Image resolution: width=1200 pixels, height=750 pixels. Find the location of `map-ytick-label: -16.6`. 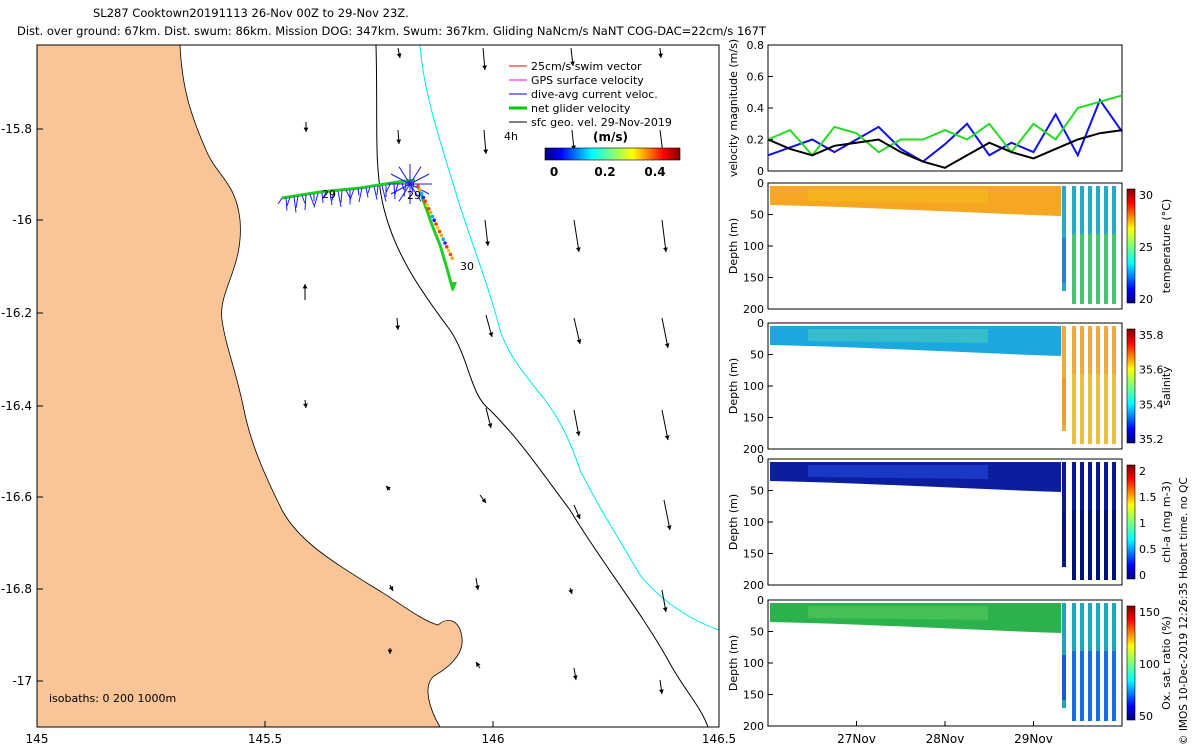

map-ytick-label: -16.6 is located at coordinates (16, 497).